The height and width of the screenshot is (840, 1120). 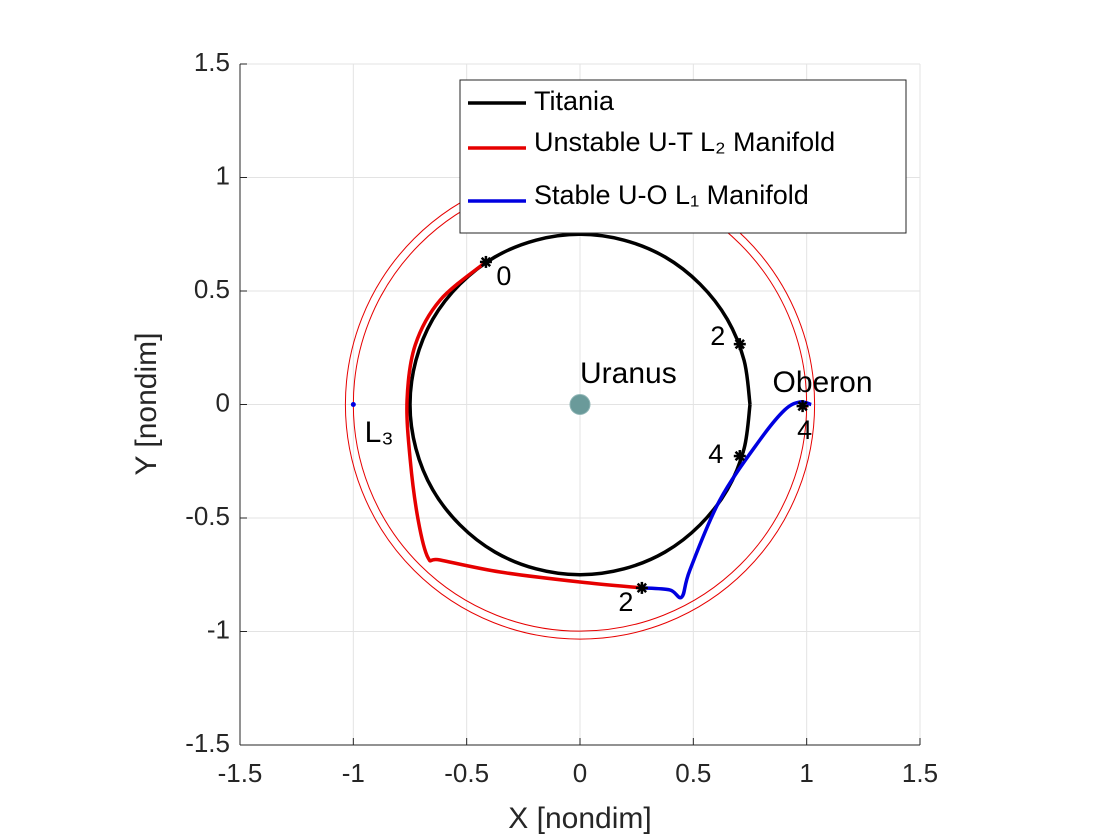 What do you see at coordinates (574, 101) in the screenshot?
I see `legend-label: Titania` at bounding box center [574, 101].